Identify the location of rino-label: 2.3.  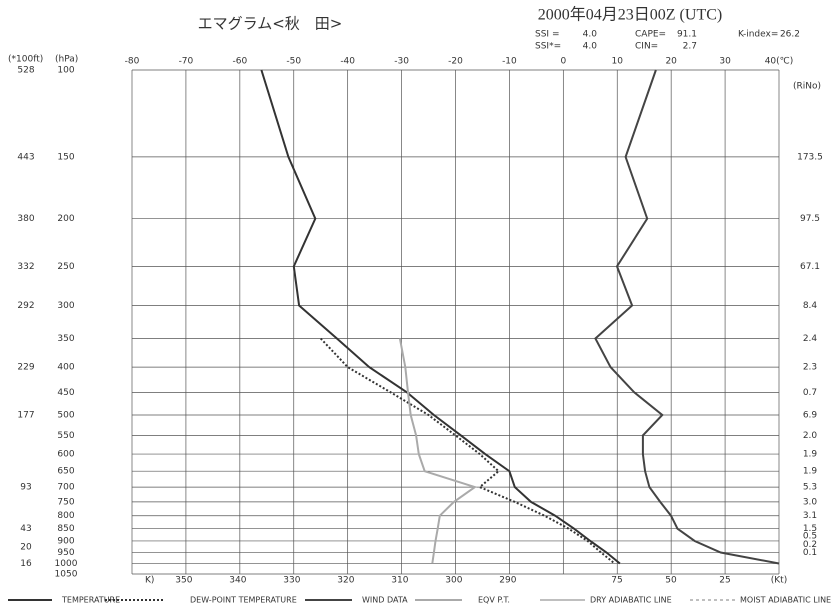
(810, 368).